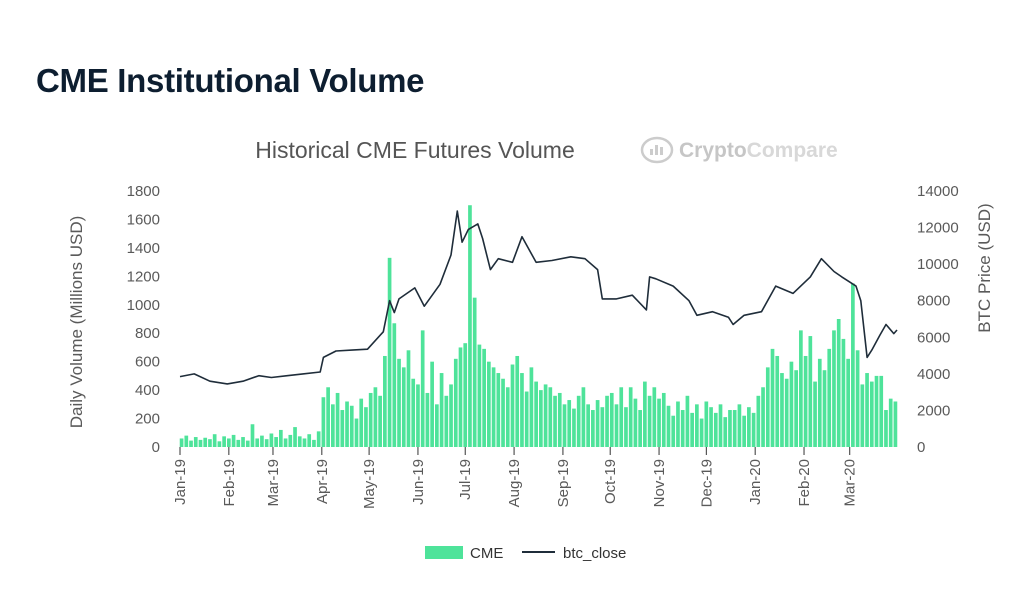 The image size is (1024, 592). Describe the element at coordinates (594, 553) in the screenshot. I see `legend-btc-label: btc_close` at that location.